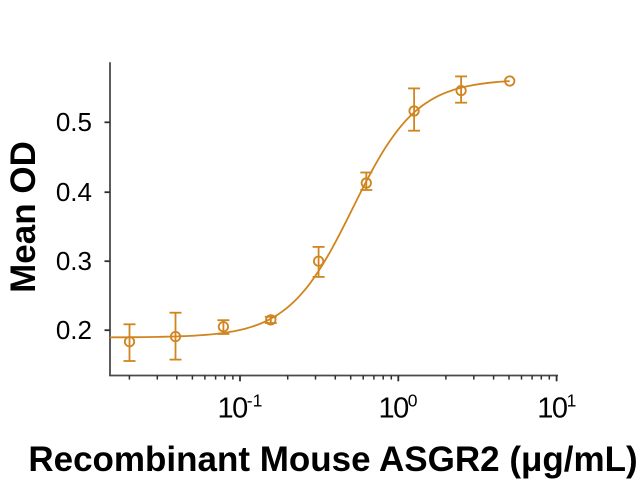 The width and height of the screenshot is (640, 482). I want to click on svg-text: 0.2, so click(74, 330).